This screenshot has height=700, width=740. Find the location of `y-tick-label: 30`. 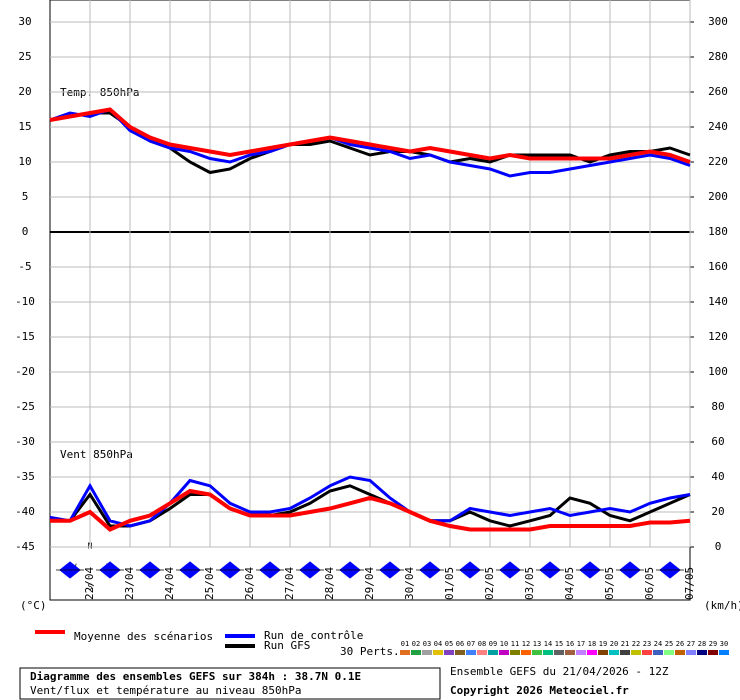

y-tick-label: 30 is located at coordinates (24, 21).